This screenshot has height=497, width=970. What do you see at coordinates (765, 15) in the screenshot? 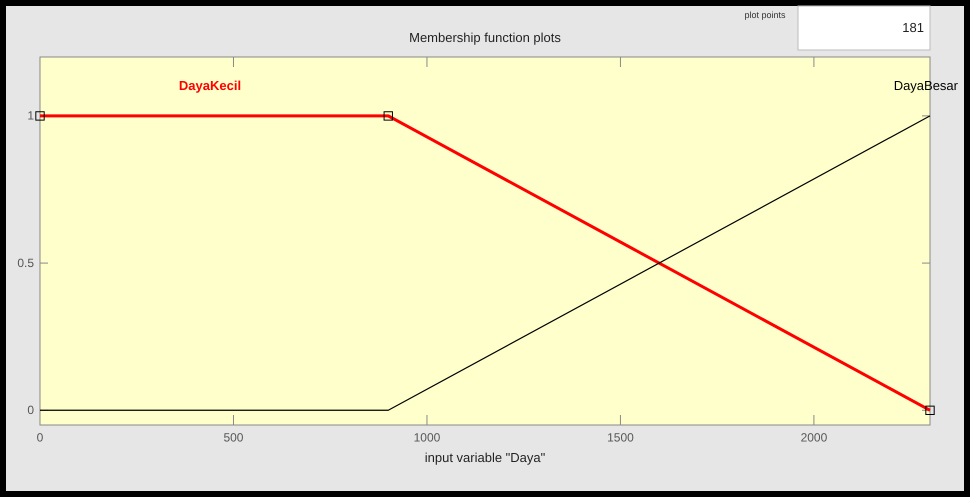
I see `text: plot points` at bounding box center [765, 15].